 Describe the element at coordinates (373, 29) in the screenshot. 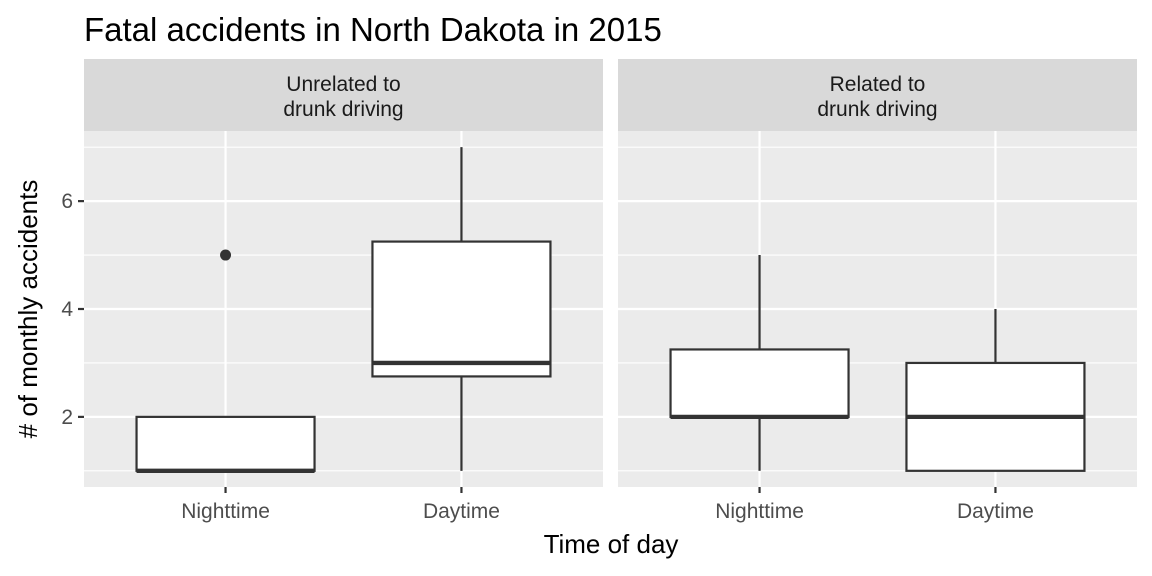

I see `chart-title: Fatal accidents in North Dakota in 2015` at that location.